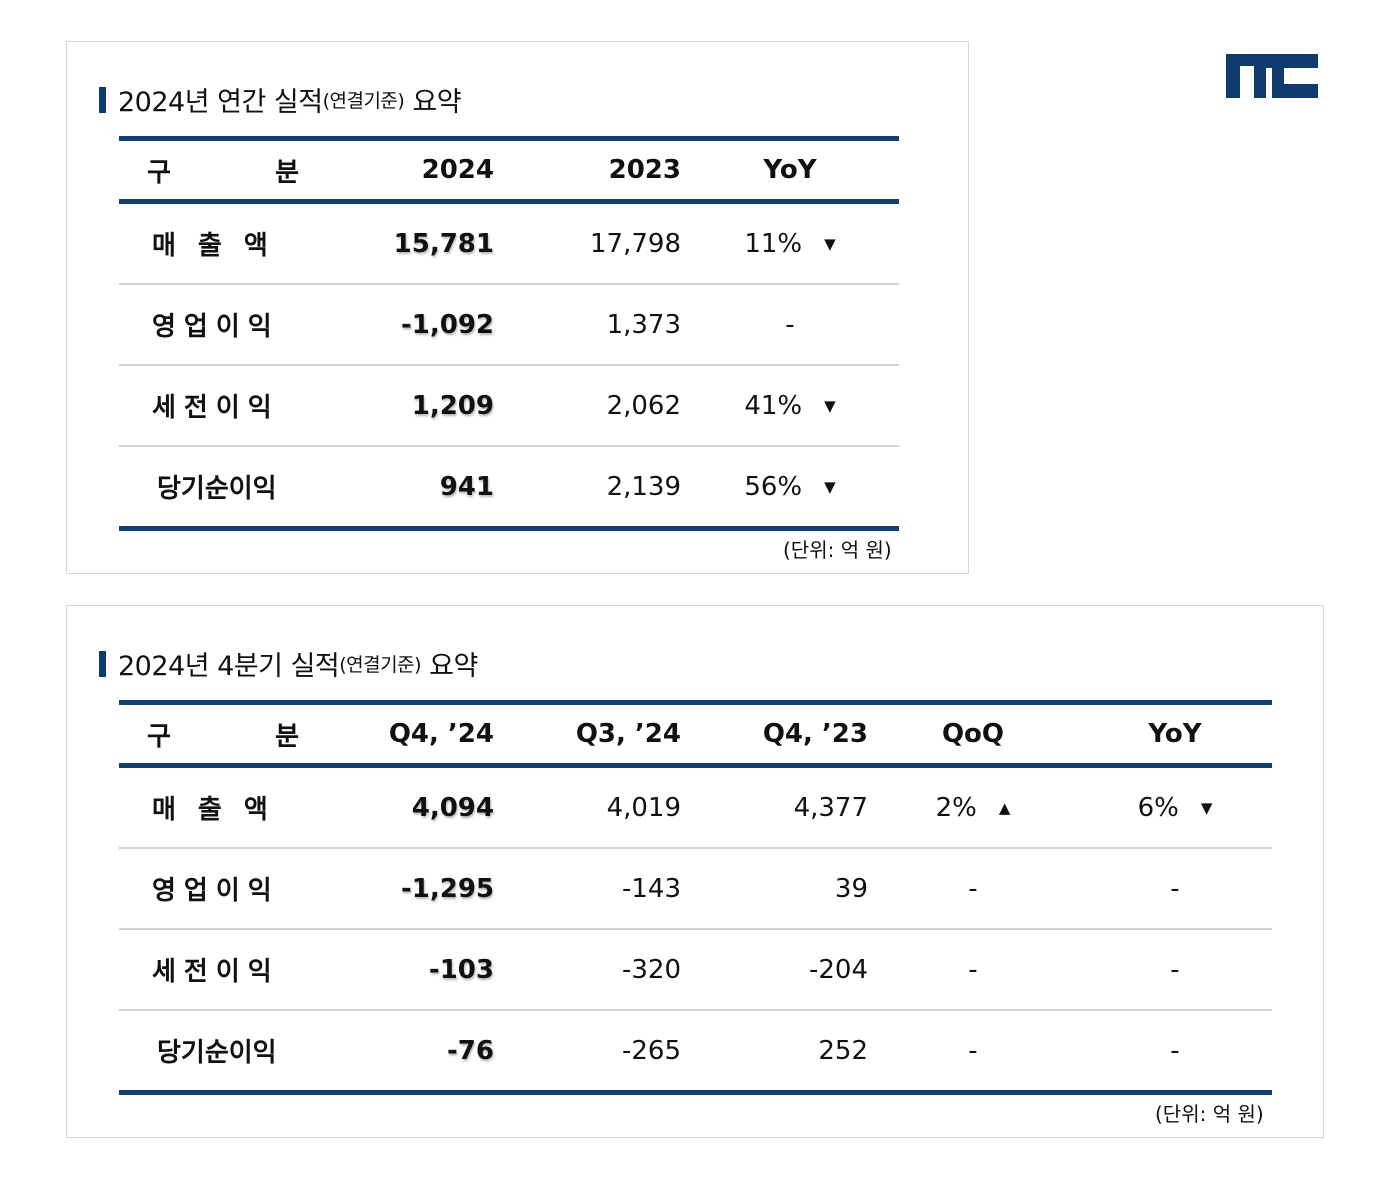 This screenshot has width=1400, height=1191. Describe the element at coordinates (695, 807) in the screenshot. I see `table-row: 매출액 4,094 4,019 4,377 2% ▲ 6% ▼` at that location.